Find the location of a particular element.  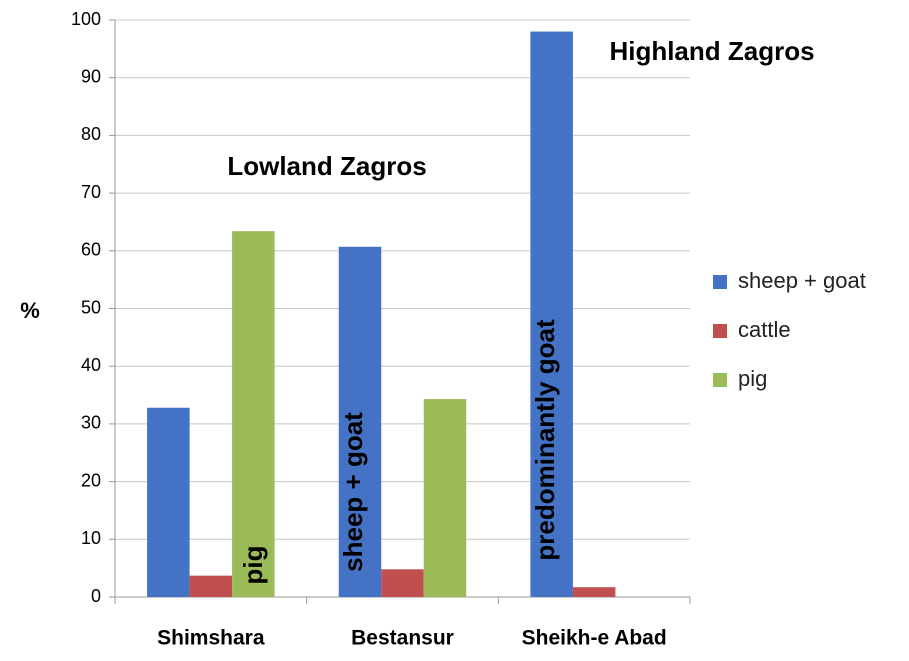

y-tick-label: 90 is located at coordinates (91, 76).